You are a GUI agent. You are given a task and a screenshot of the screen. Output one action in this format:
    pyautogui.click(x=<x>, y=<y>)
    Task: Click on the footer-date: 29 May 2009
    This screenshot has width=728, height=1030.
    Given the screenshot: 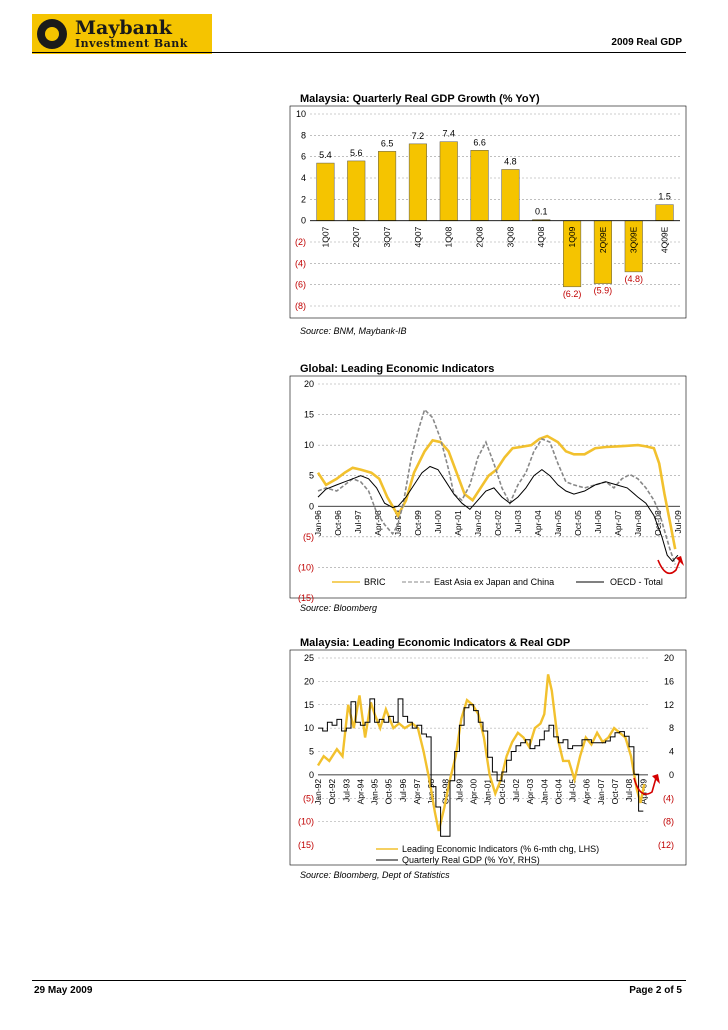 What is the action you would take?
    pyautogui.click(x=63, y=990)
    